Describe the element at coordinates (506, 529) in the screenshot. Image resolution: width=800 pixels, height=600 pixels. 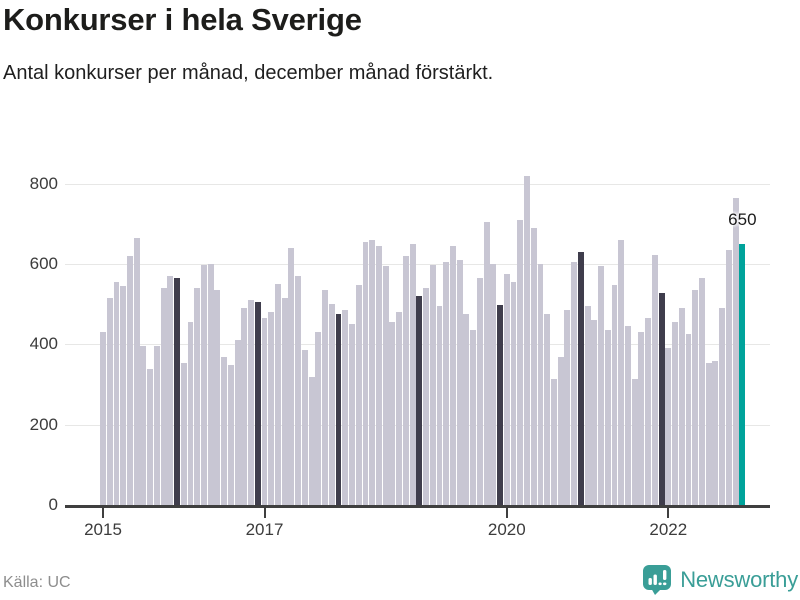
I see `x-tick-label-2020: 2020` at that location.